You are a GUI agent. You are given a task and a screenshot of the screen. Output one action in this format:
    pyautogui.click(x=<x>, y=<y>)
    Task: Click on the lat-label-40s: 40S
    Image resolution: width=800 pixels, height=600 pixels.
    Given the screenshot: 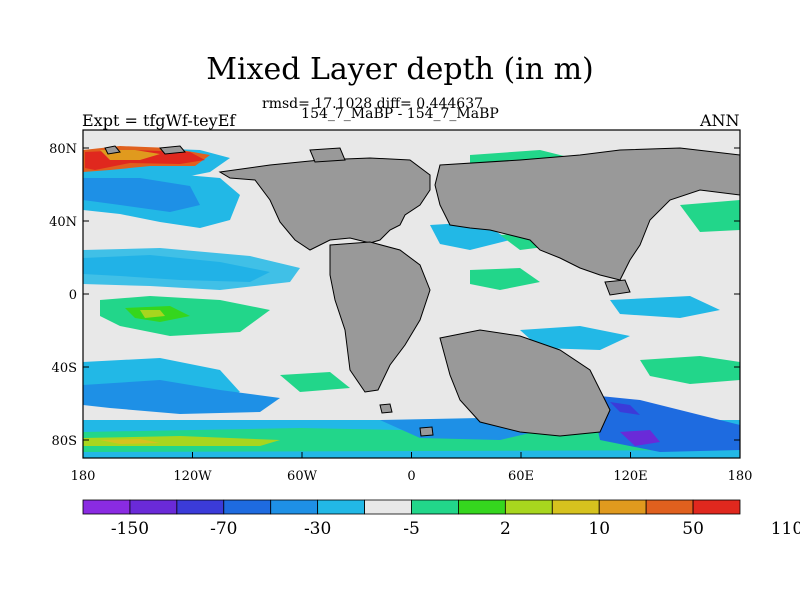 What is the action you would take?
    pyautogui.click(x=64, y=368)
    